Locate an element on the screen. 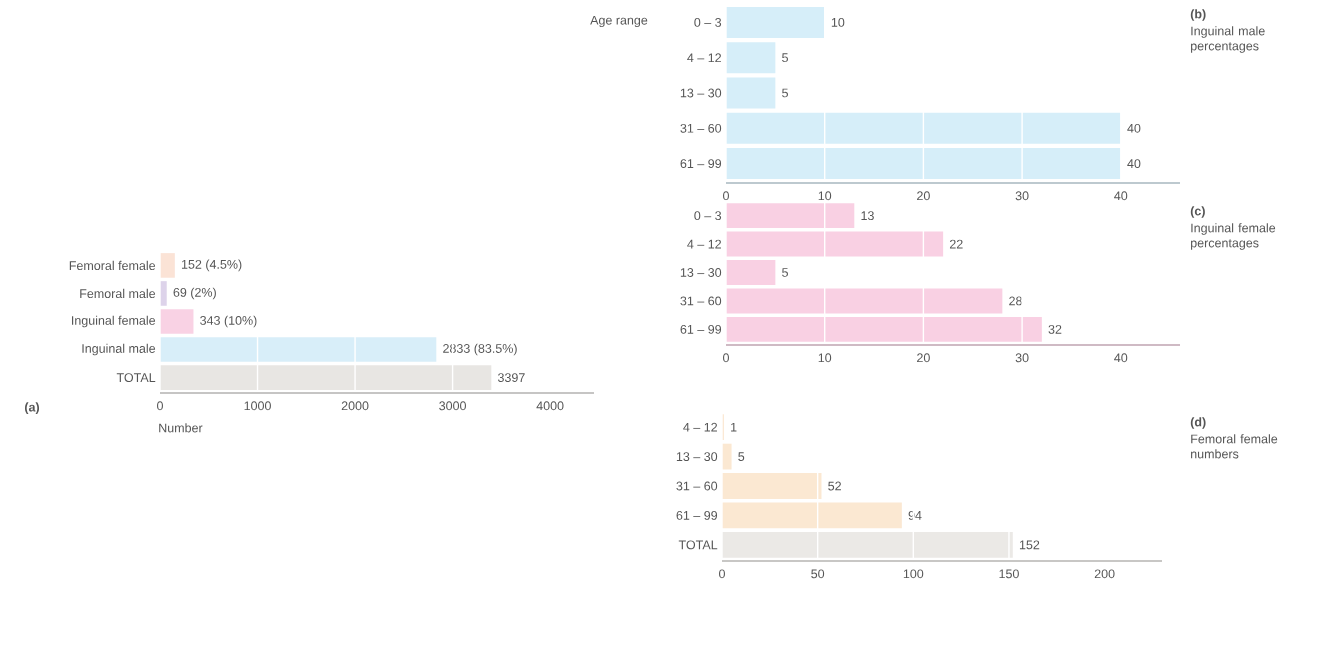  text: (b) is located at coordinates (1198, 15).